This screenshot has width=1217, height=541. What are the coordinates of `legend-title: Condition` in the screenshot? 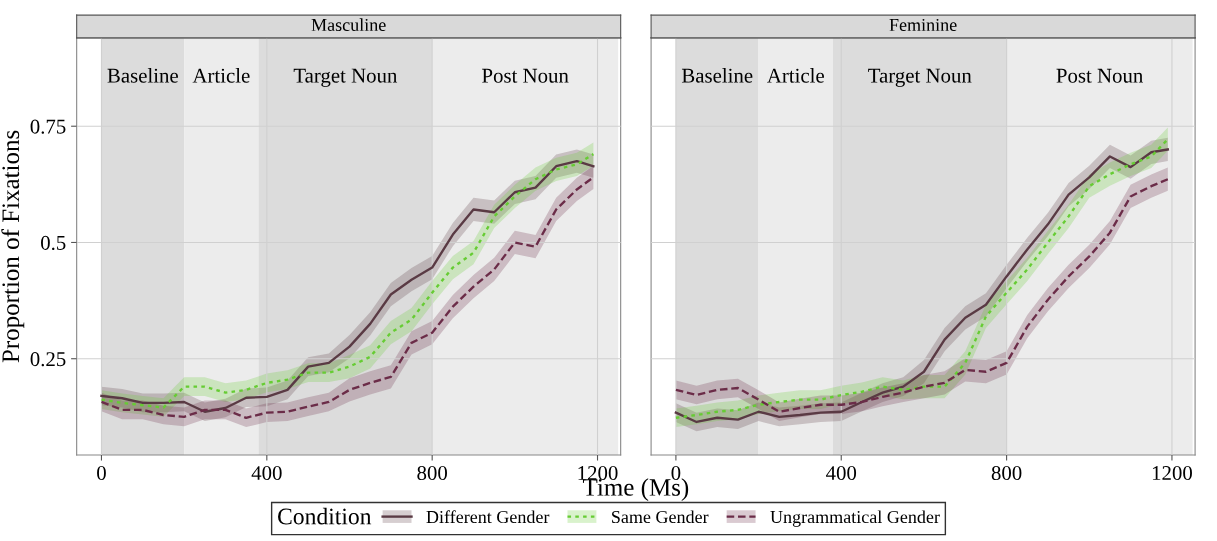 It's located at (325, 516).